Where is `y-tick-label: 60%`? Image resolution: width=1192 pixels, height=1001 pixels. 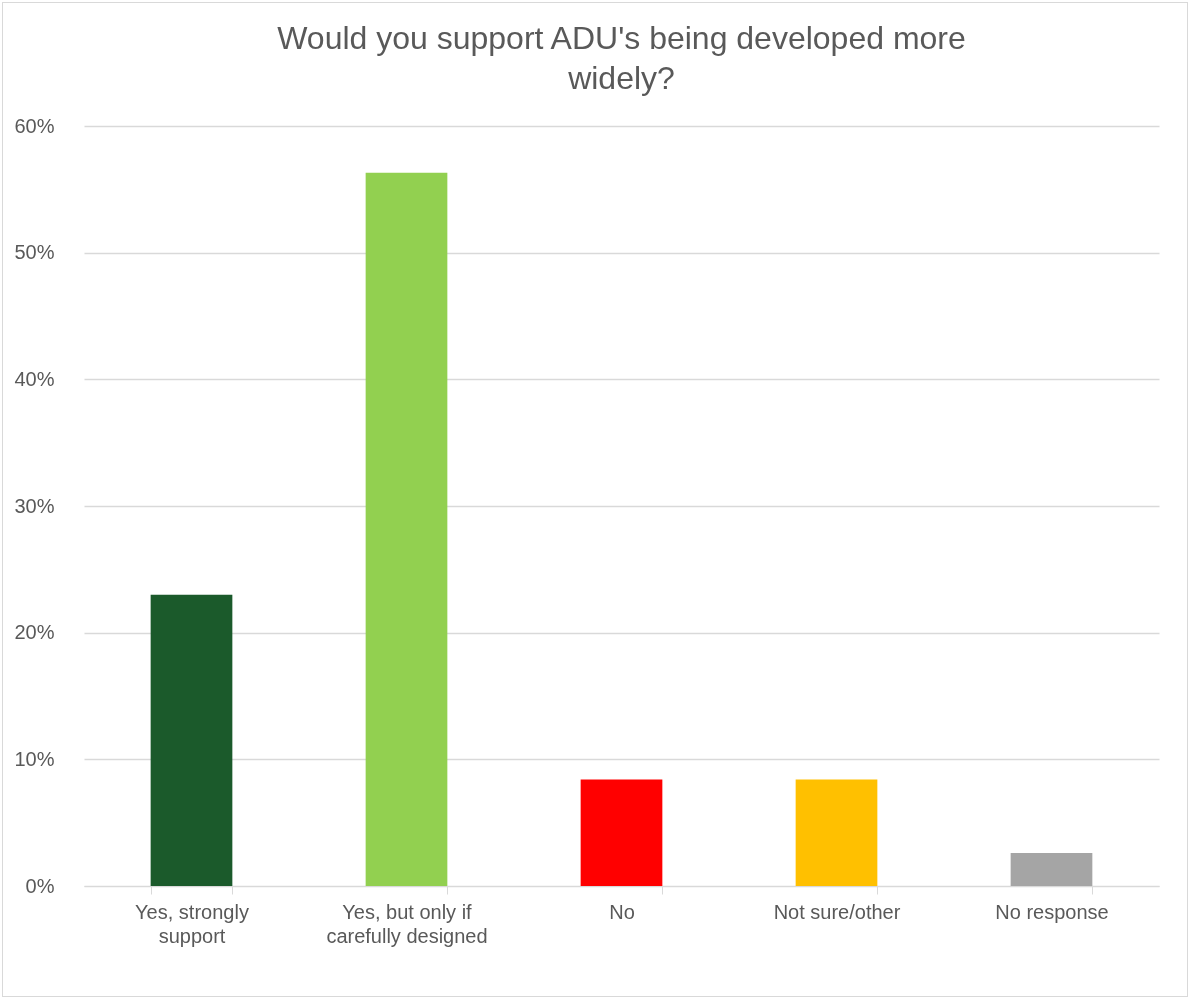 y-tick-label: 60% is located at coordinates (34, 125).